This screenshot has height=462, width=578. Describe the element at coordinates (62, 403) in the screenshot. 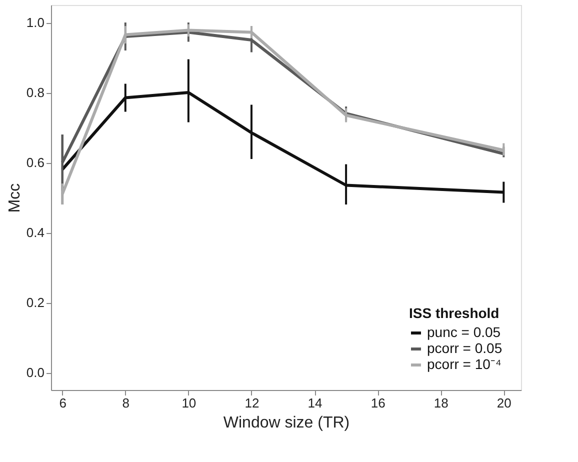

I see `x-tick-label: 6` at that location.